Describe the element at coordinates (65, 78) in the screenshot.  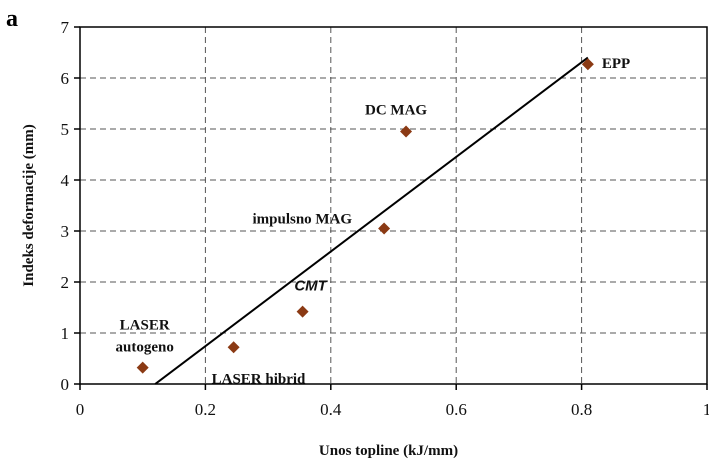
I see `y-tick-label: 6` at that location.